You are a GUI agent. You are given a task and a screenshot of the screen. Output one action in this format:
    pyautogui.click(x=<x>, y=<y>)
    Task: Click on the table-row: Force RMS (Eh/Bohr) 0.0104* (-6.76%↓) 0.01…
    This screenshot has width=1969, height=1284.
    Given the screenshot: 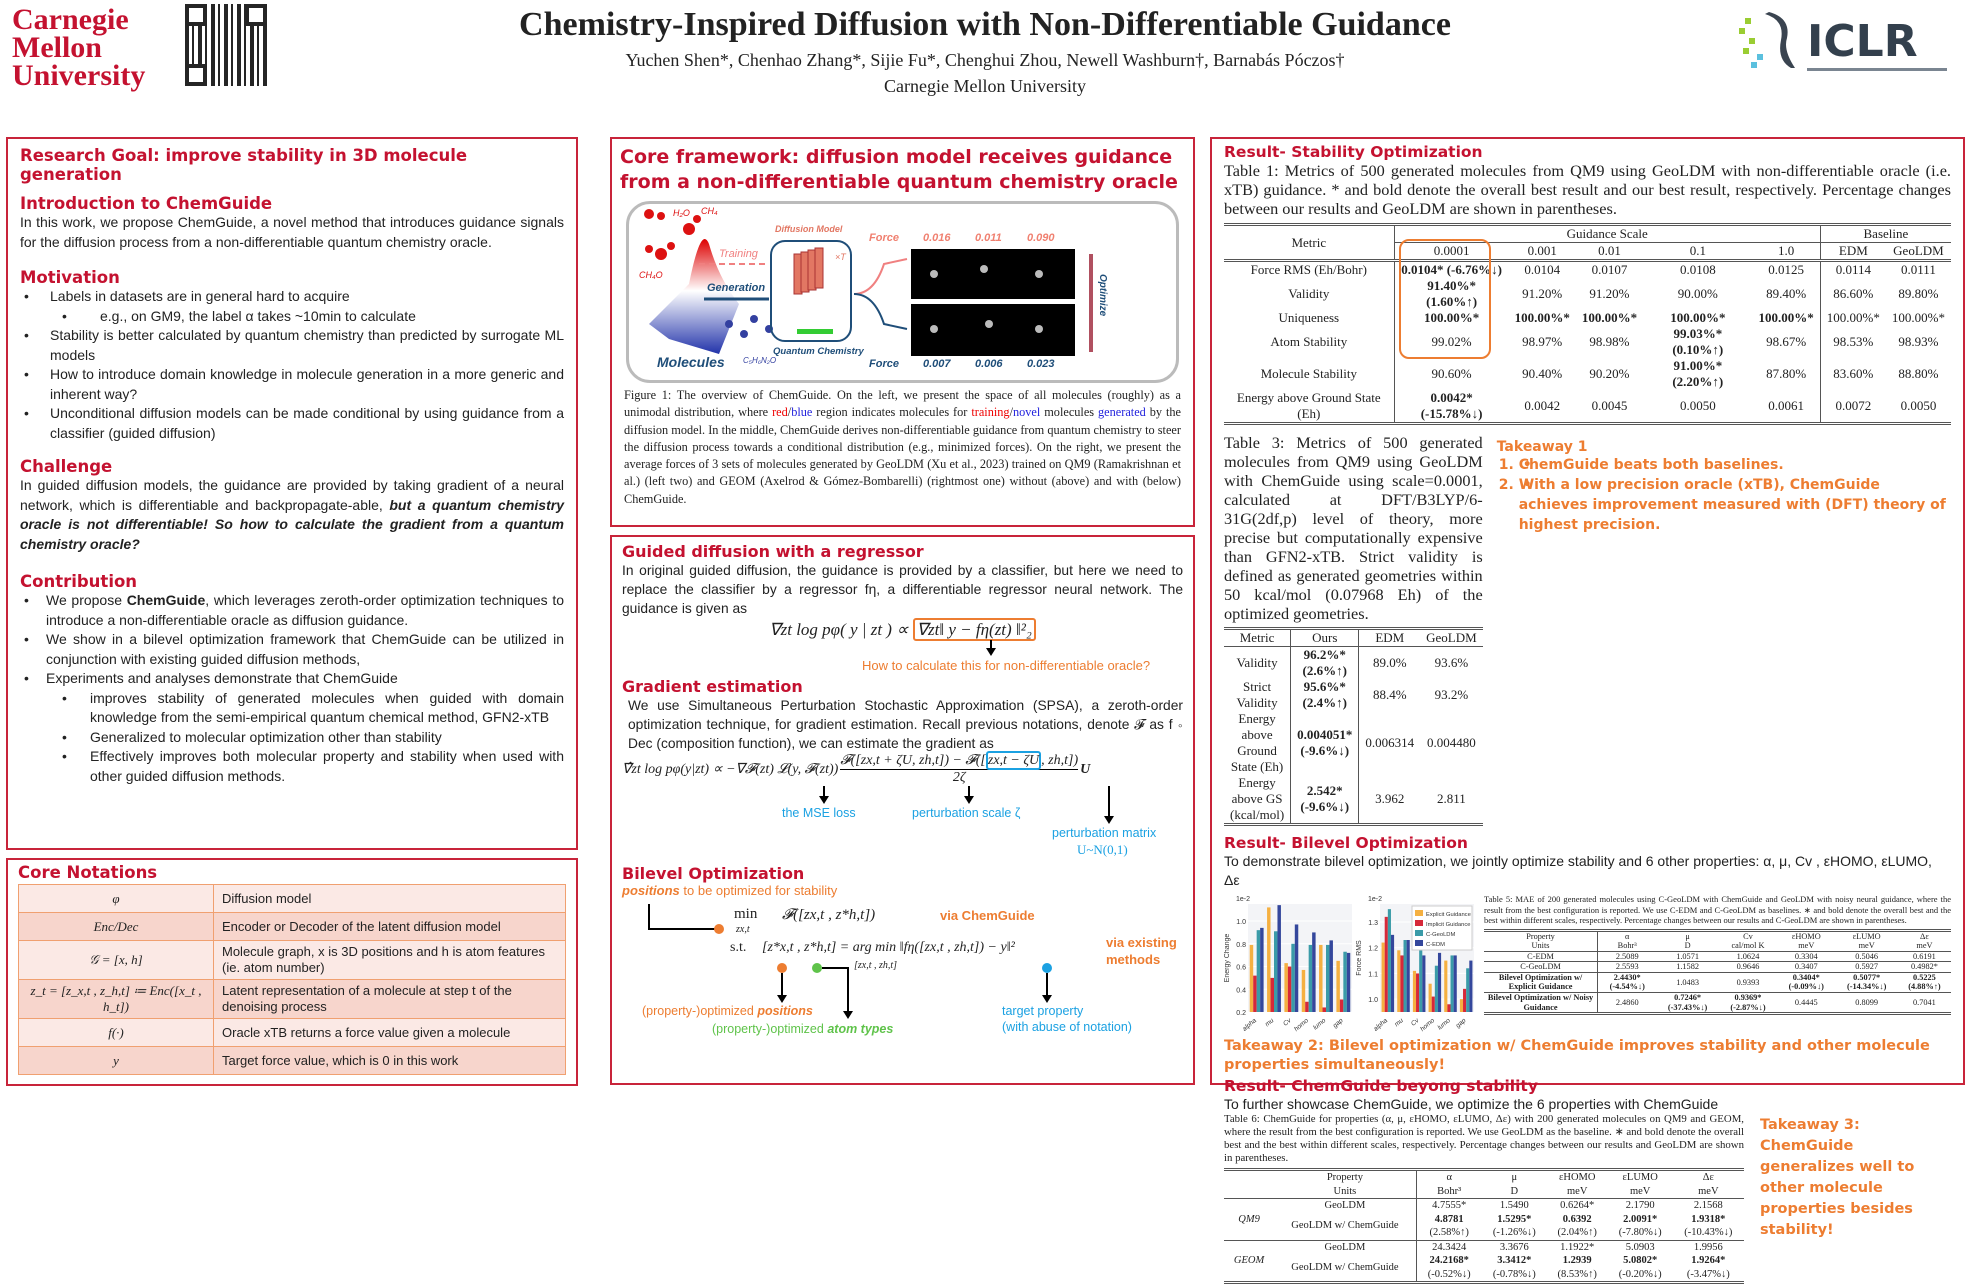 What is the action you would take?
    pyautogui.click(x=1587, y=269)
    